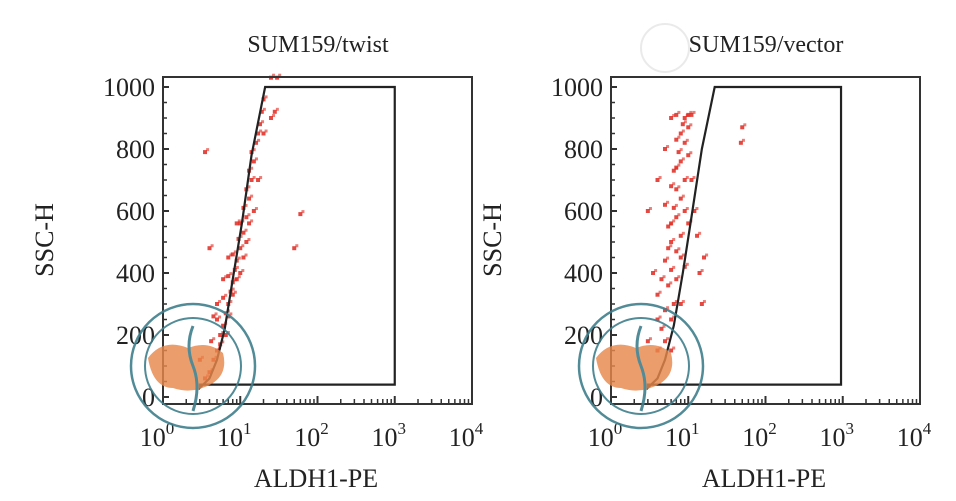 The width and height of the screenshot is (956, 501). Describe the element at coordinates (316, 478) in the screenshot. I see `x-axis-label: ALDH1-PE` at that location.